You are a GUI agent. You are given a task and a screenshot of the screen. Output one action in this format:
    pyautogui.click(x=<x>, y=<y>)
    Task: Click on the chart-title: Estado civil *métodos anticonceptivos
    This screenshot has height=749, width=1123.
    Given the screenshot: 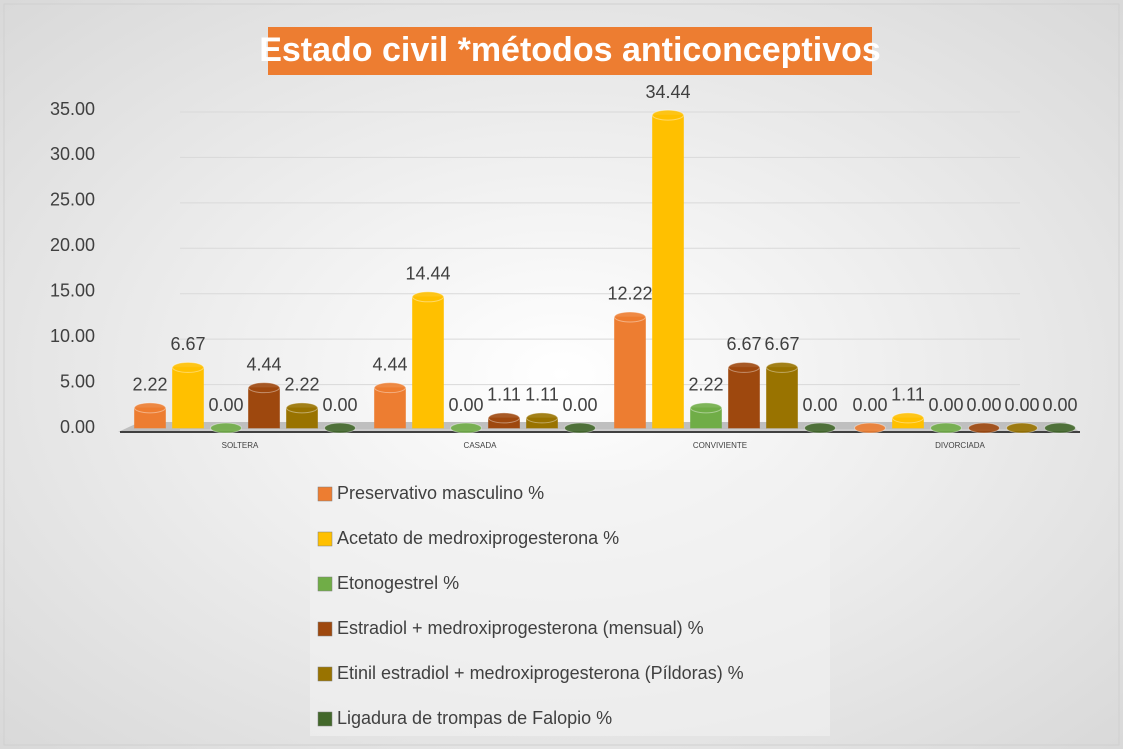 What is the action you would take?
    pyautogui.click(x=570, y=50)
    